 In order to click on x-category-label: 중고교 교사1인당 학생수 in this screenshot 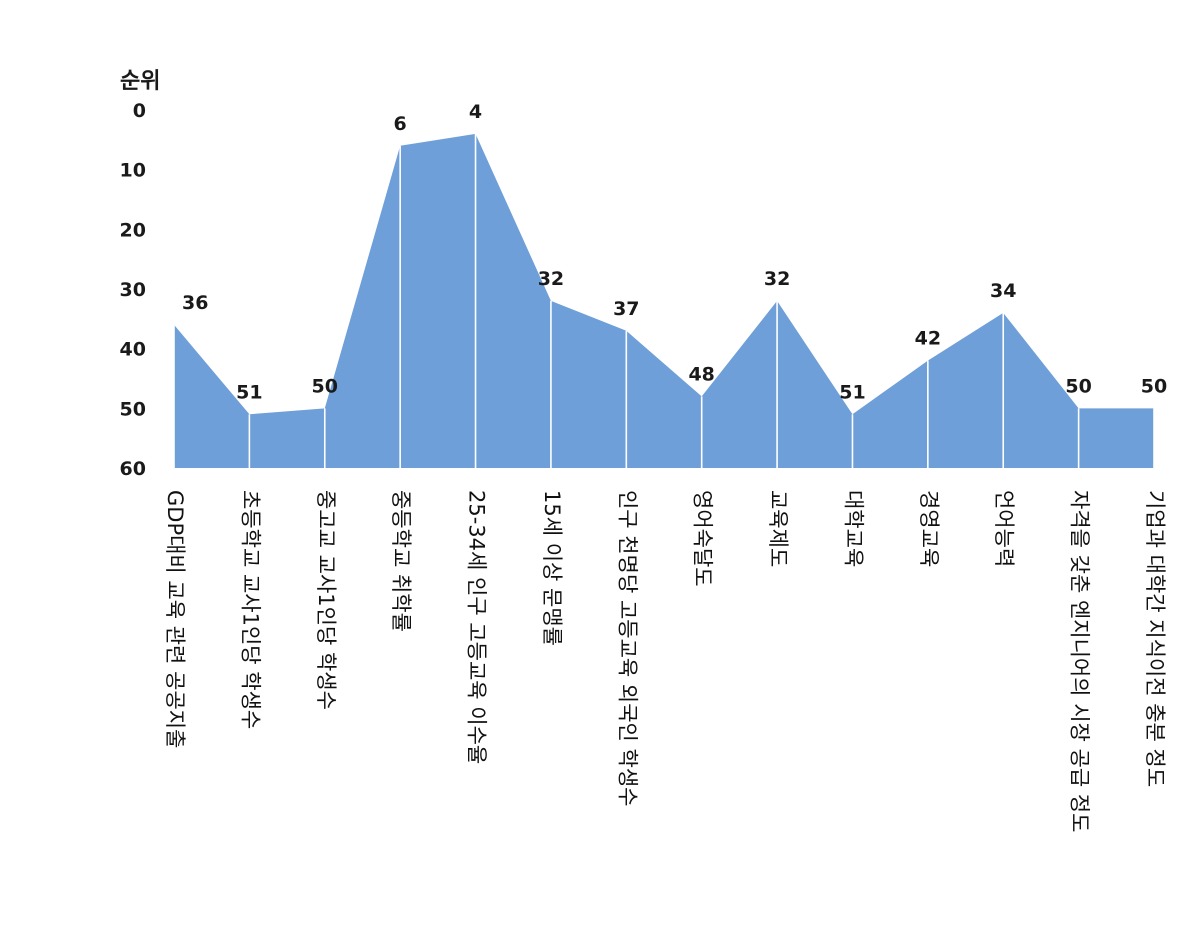, I will do `click(326, 600)`.